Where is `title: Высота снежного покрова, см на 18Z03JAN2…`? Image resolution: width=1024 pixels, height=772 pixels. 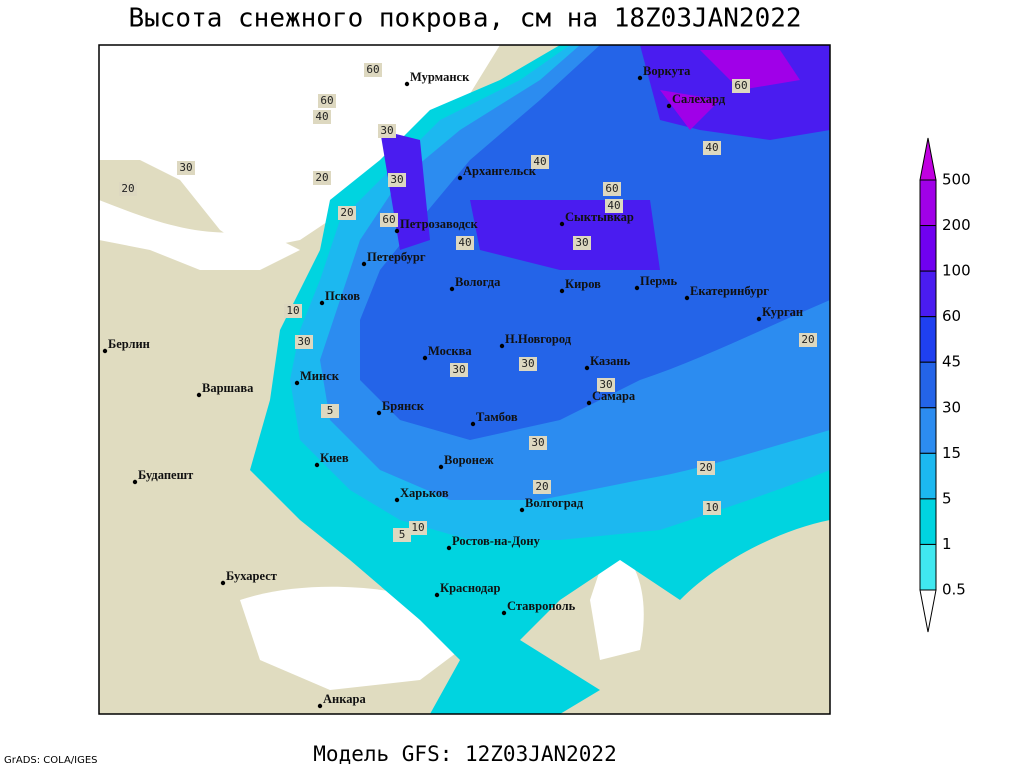
title: Высота снежного покрова, см на 18Z03JAN2… is located at coordinates (464, 19).